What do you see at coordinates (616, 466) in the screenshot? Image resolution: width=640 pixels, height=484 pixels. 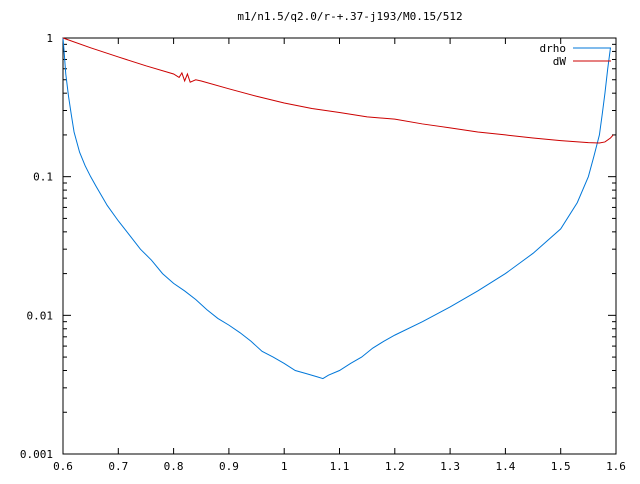 I see `x-tick-label: 1.6` at bounding box center [616, 466].